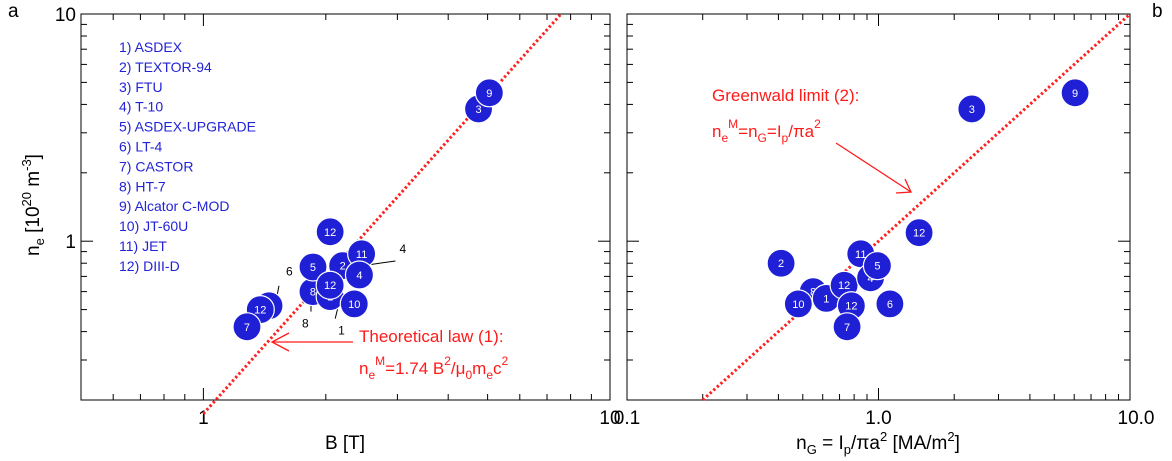  Describe the element at coordinates (381, 263) in the screenshot. I see `callout-leader` at that location.